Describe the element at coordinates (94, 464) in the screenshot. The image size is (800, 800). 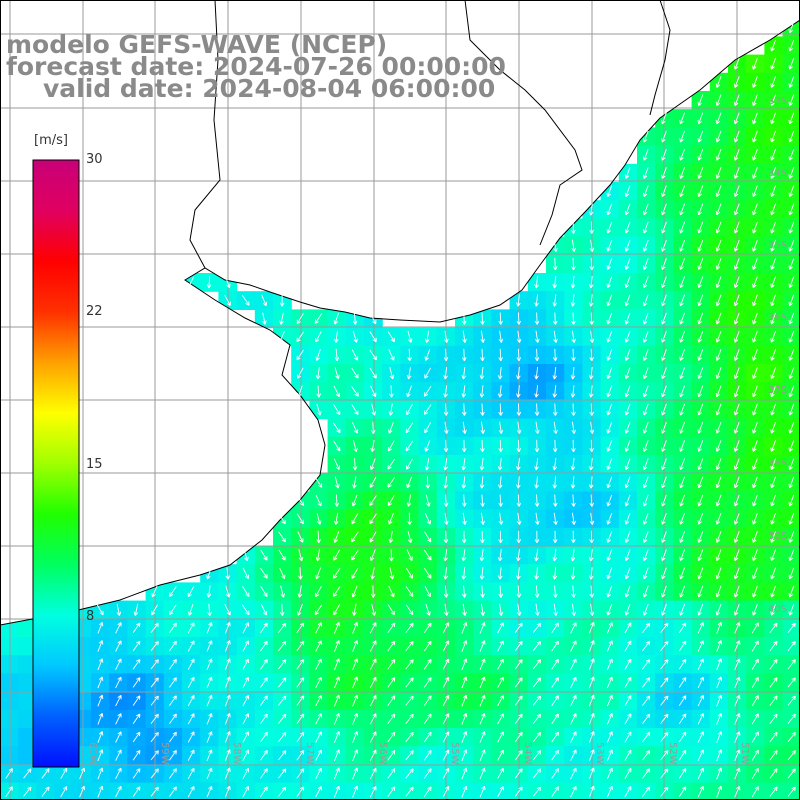
I see `colorbar-tick-15: 15` at that location.